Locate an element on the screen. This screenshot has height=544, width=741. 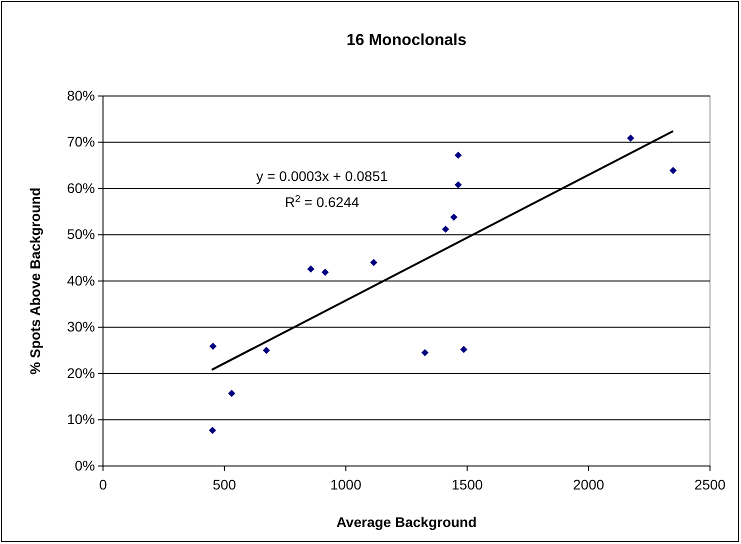
x-tick-label: 500 is located at coordinates (224, 484).